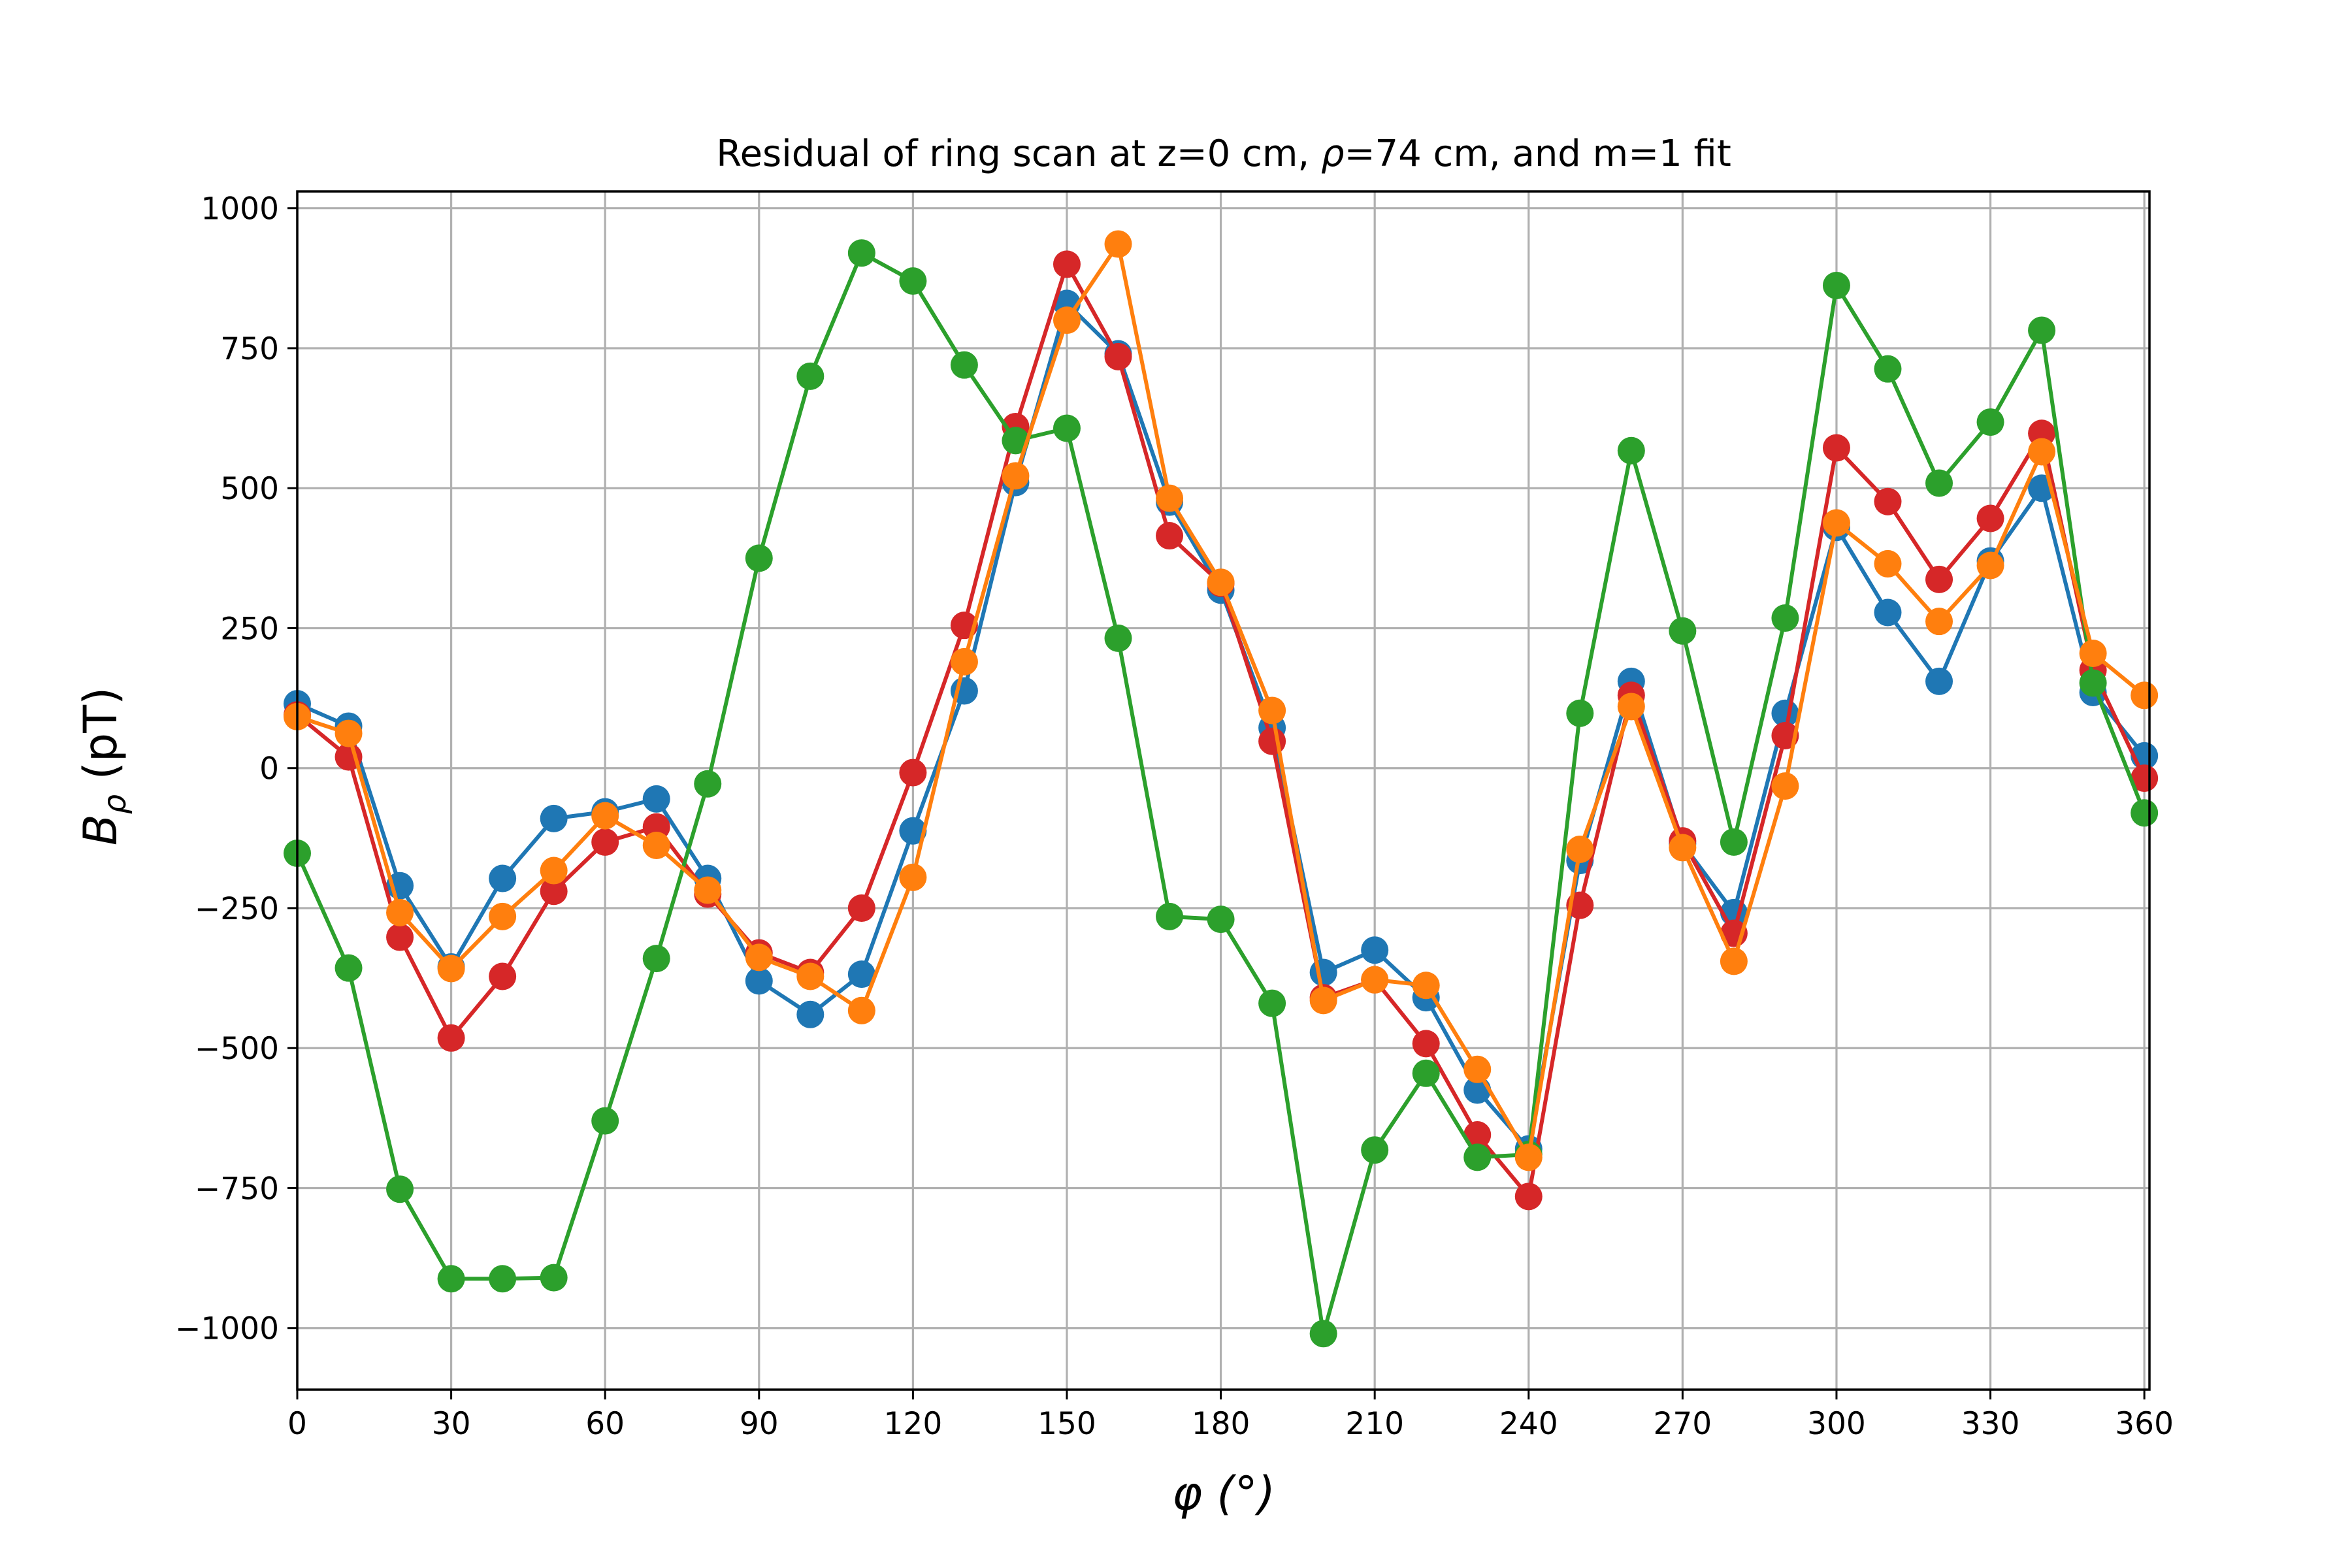 Image resolution: width=2352 pixels, height=1568 pixels. What do you see at coordinates (1018, 154) in the screenshot?
I see `title-text-before: Residual of ring scan at z=0 cm,` at bounding box center [1018, 154].